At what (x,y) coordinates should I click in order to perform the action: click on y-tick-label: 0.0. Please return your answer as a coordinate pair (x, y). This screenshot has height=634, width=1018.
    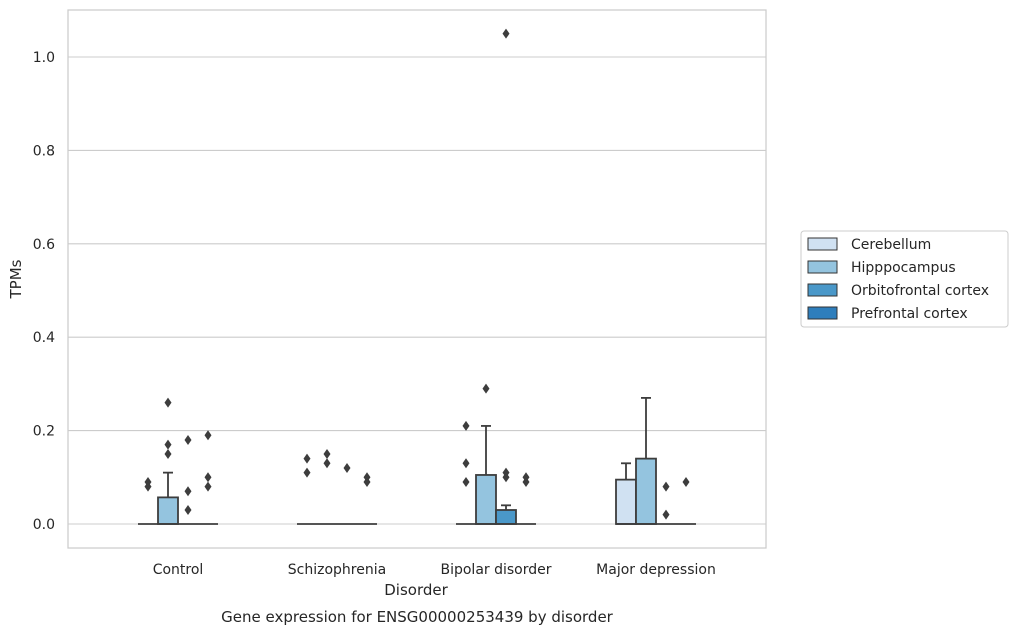
    Looking at the image, I should click on (44, 525).